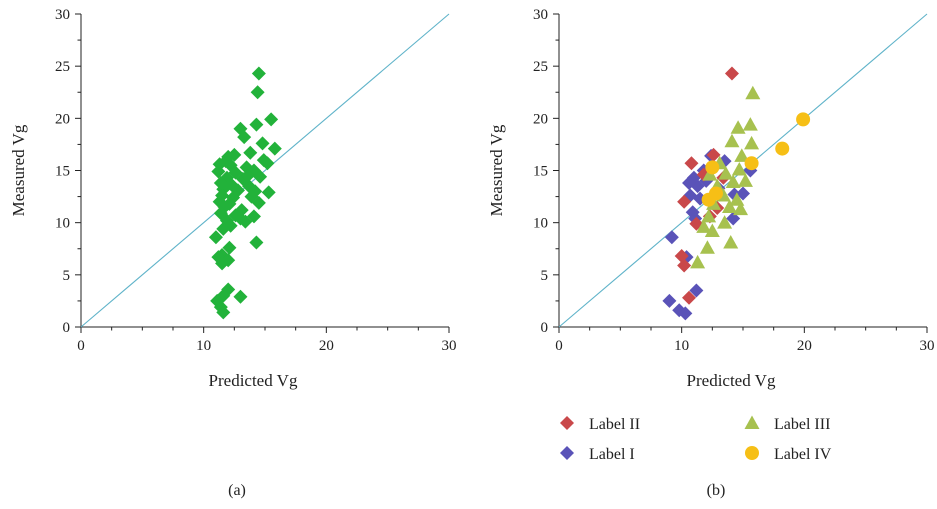 The image size is (937, 509). I want to click on panel-b-series-label-iii, so click(725, 177).